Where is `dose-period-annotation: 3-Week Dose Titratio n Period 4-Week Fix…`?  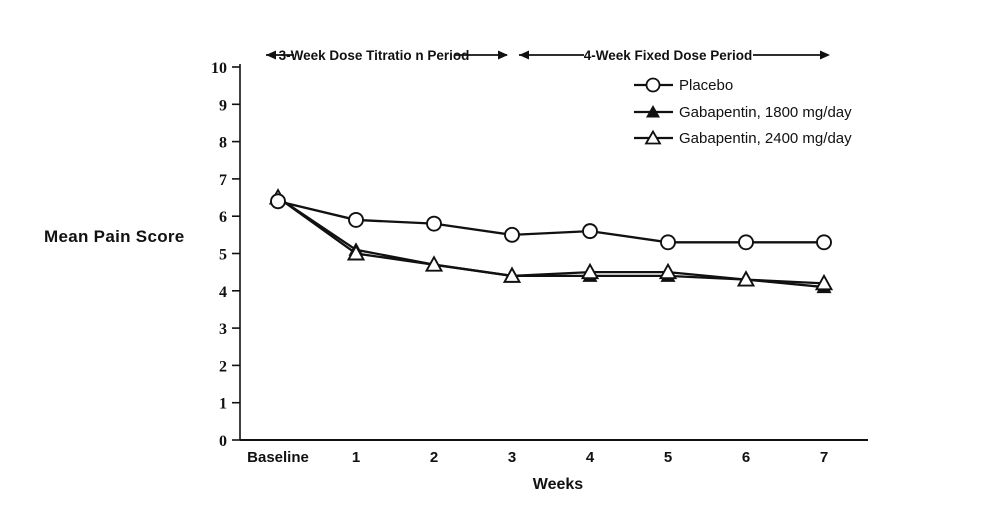 dose-period-annotation: 3-Week Dose Titratio n Period 4-Week Fix… is located at coordinates (548, 55).